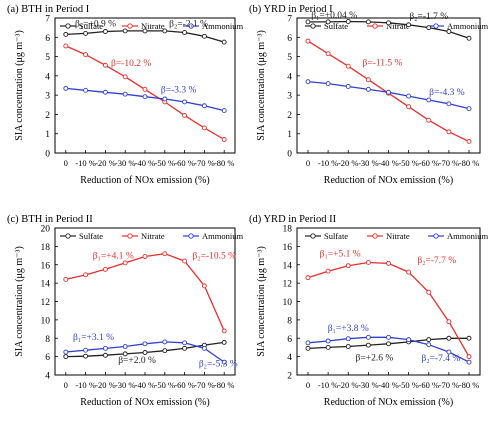  What do you see at coordinates (93, 338) in the screenshot?
I see `beta-annotation: β₁=+3.1 %` at bounding box center [93, 338].